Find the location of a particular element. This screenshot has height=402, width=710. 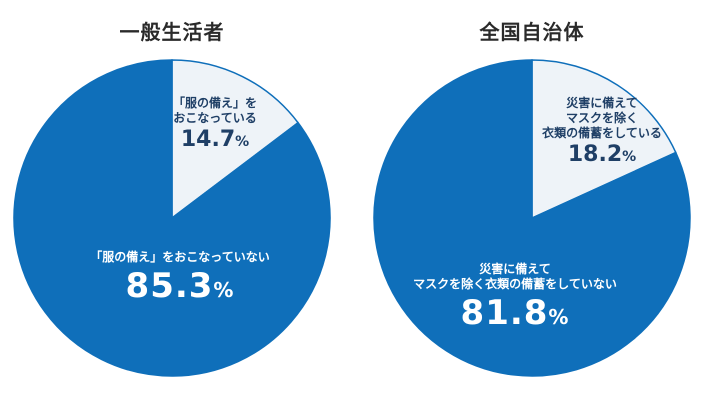

right-major-label: 災害に備えて マスクを除く衣類の備蓄をしていない 81.8% is located at coordinates (515, 298).